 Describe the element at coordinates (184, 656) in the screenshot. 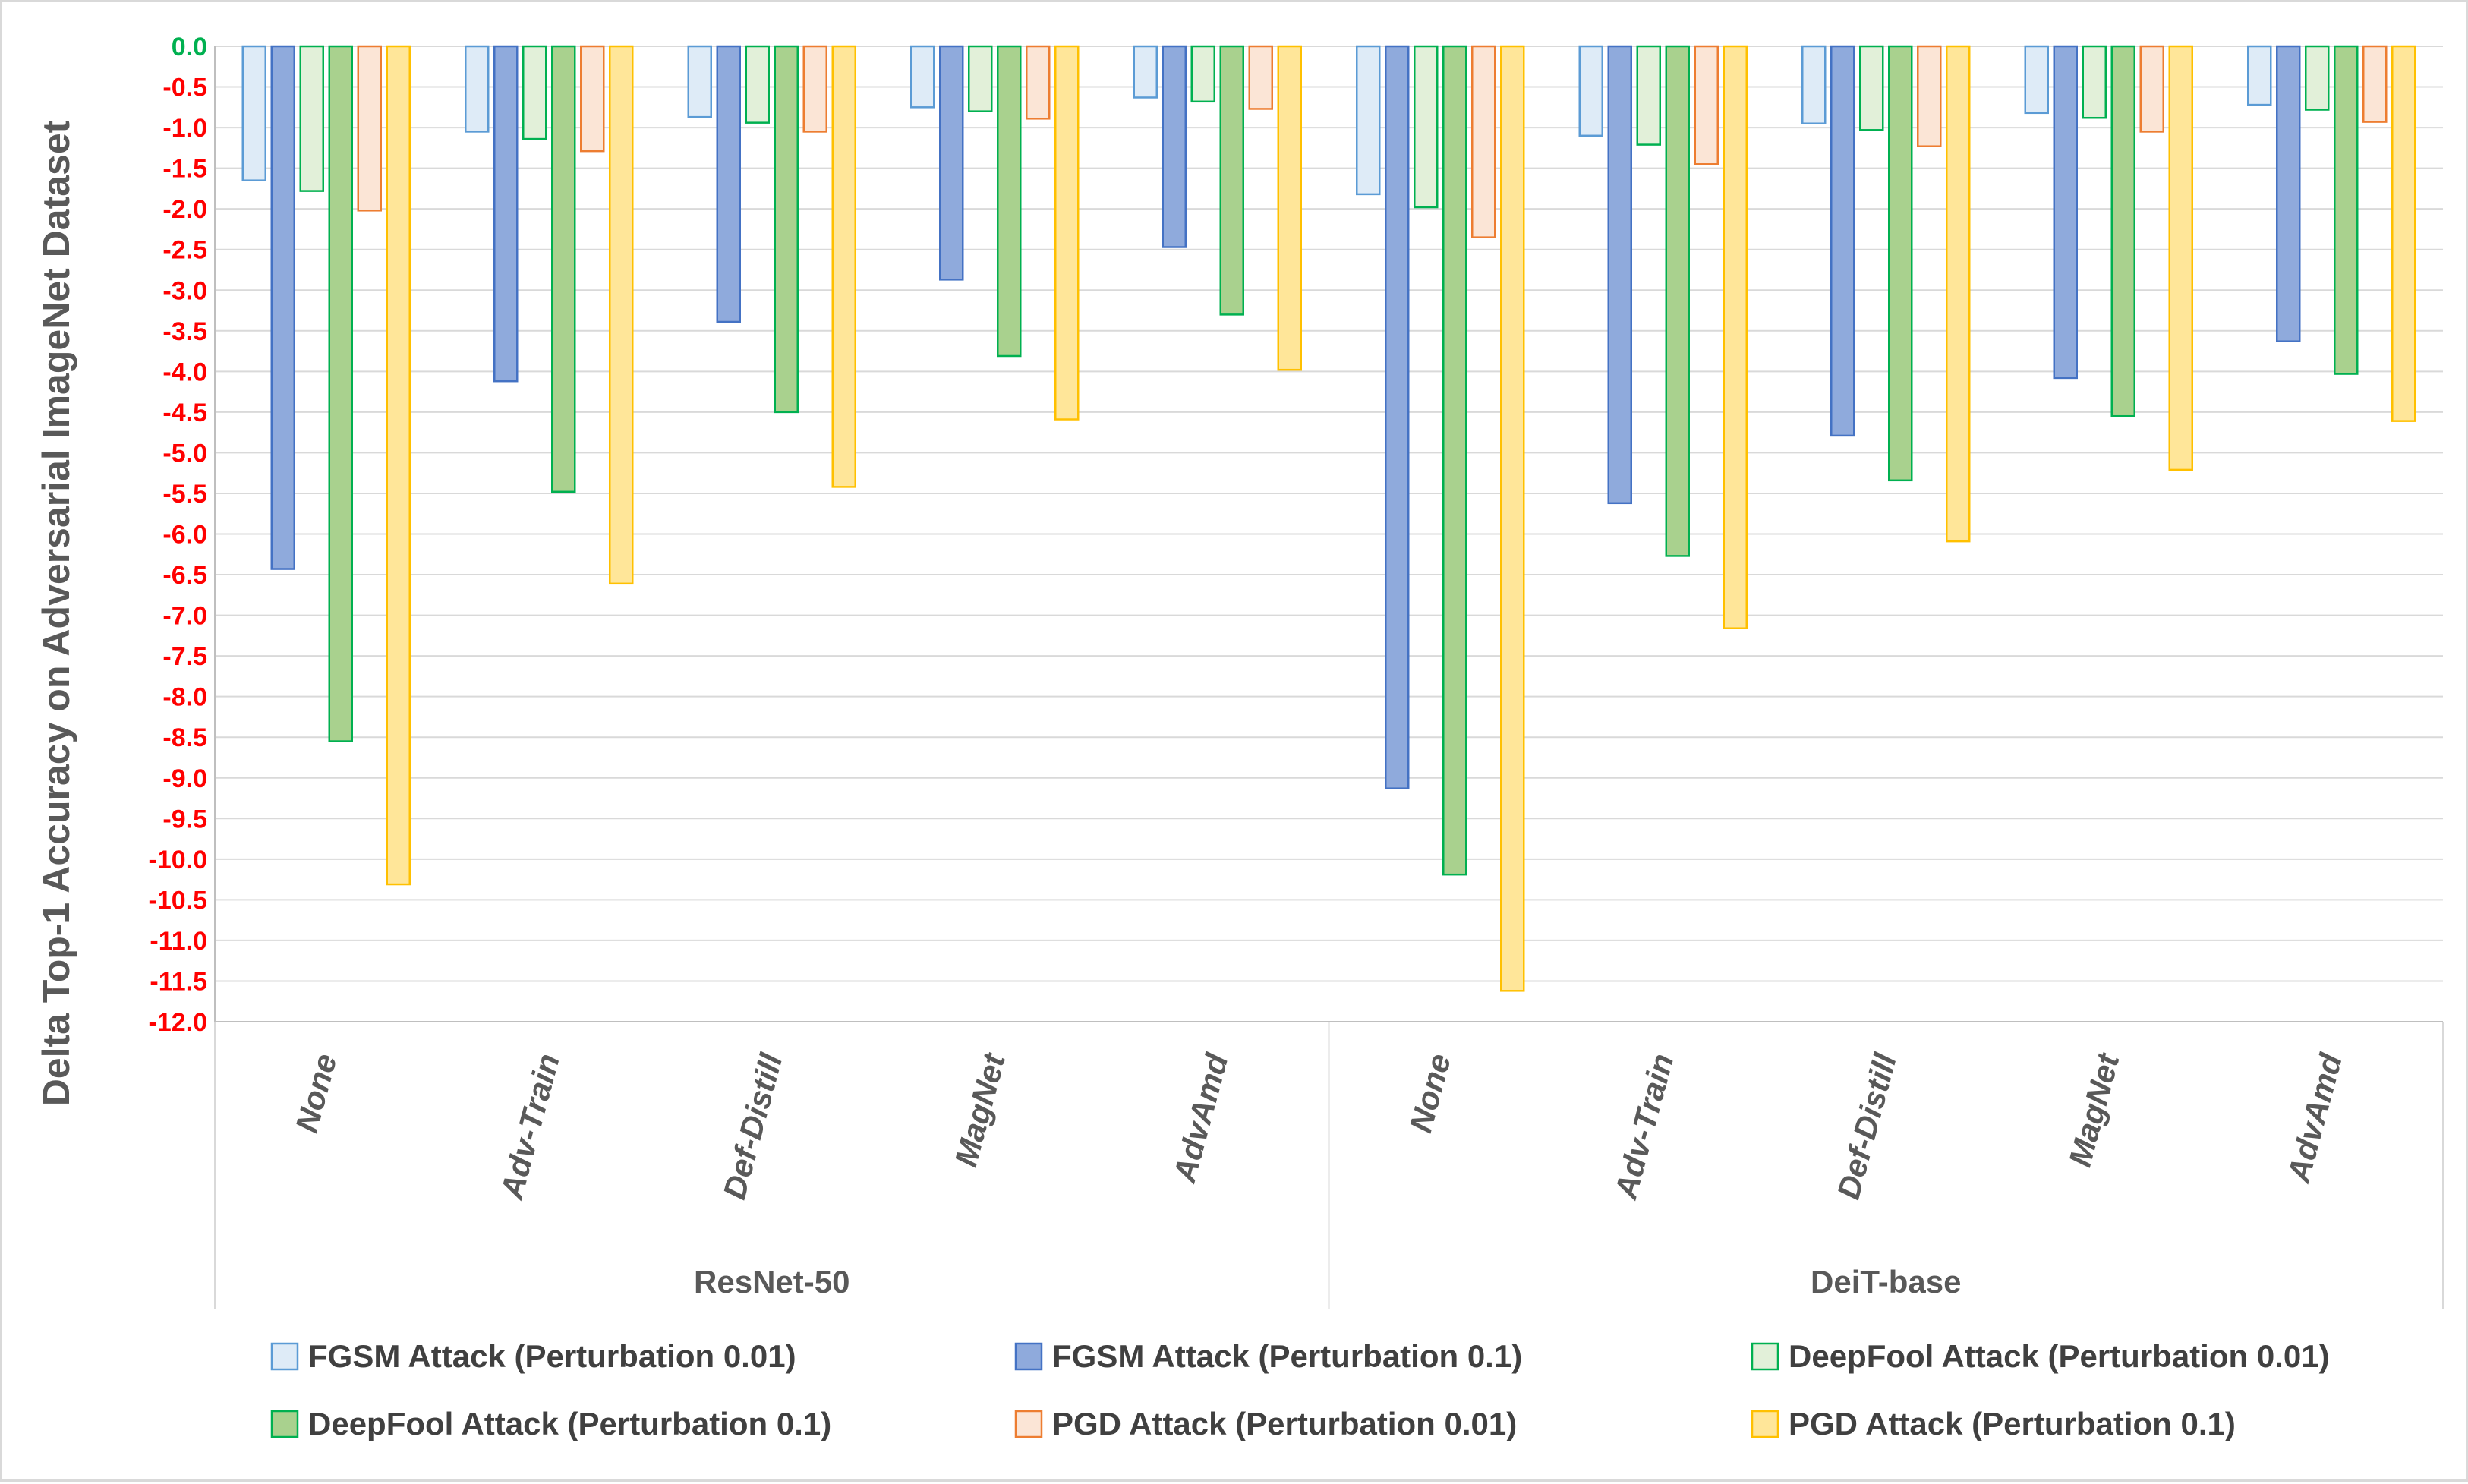

I see `y-tick-label: -7.5` at that location.